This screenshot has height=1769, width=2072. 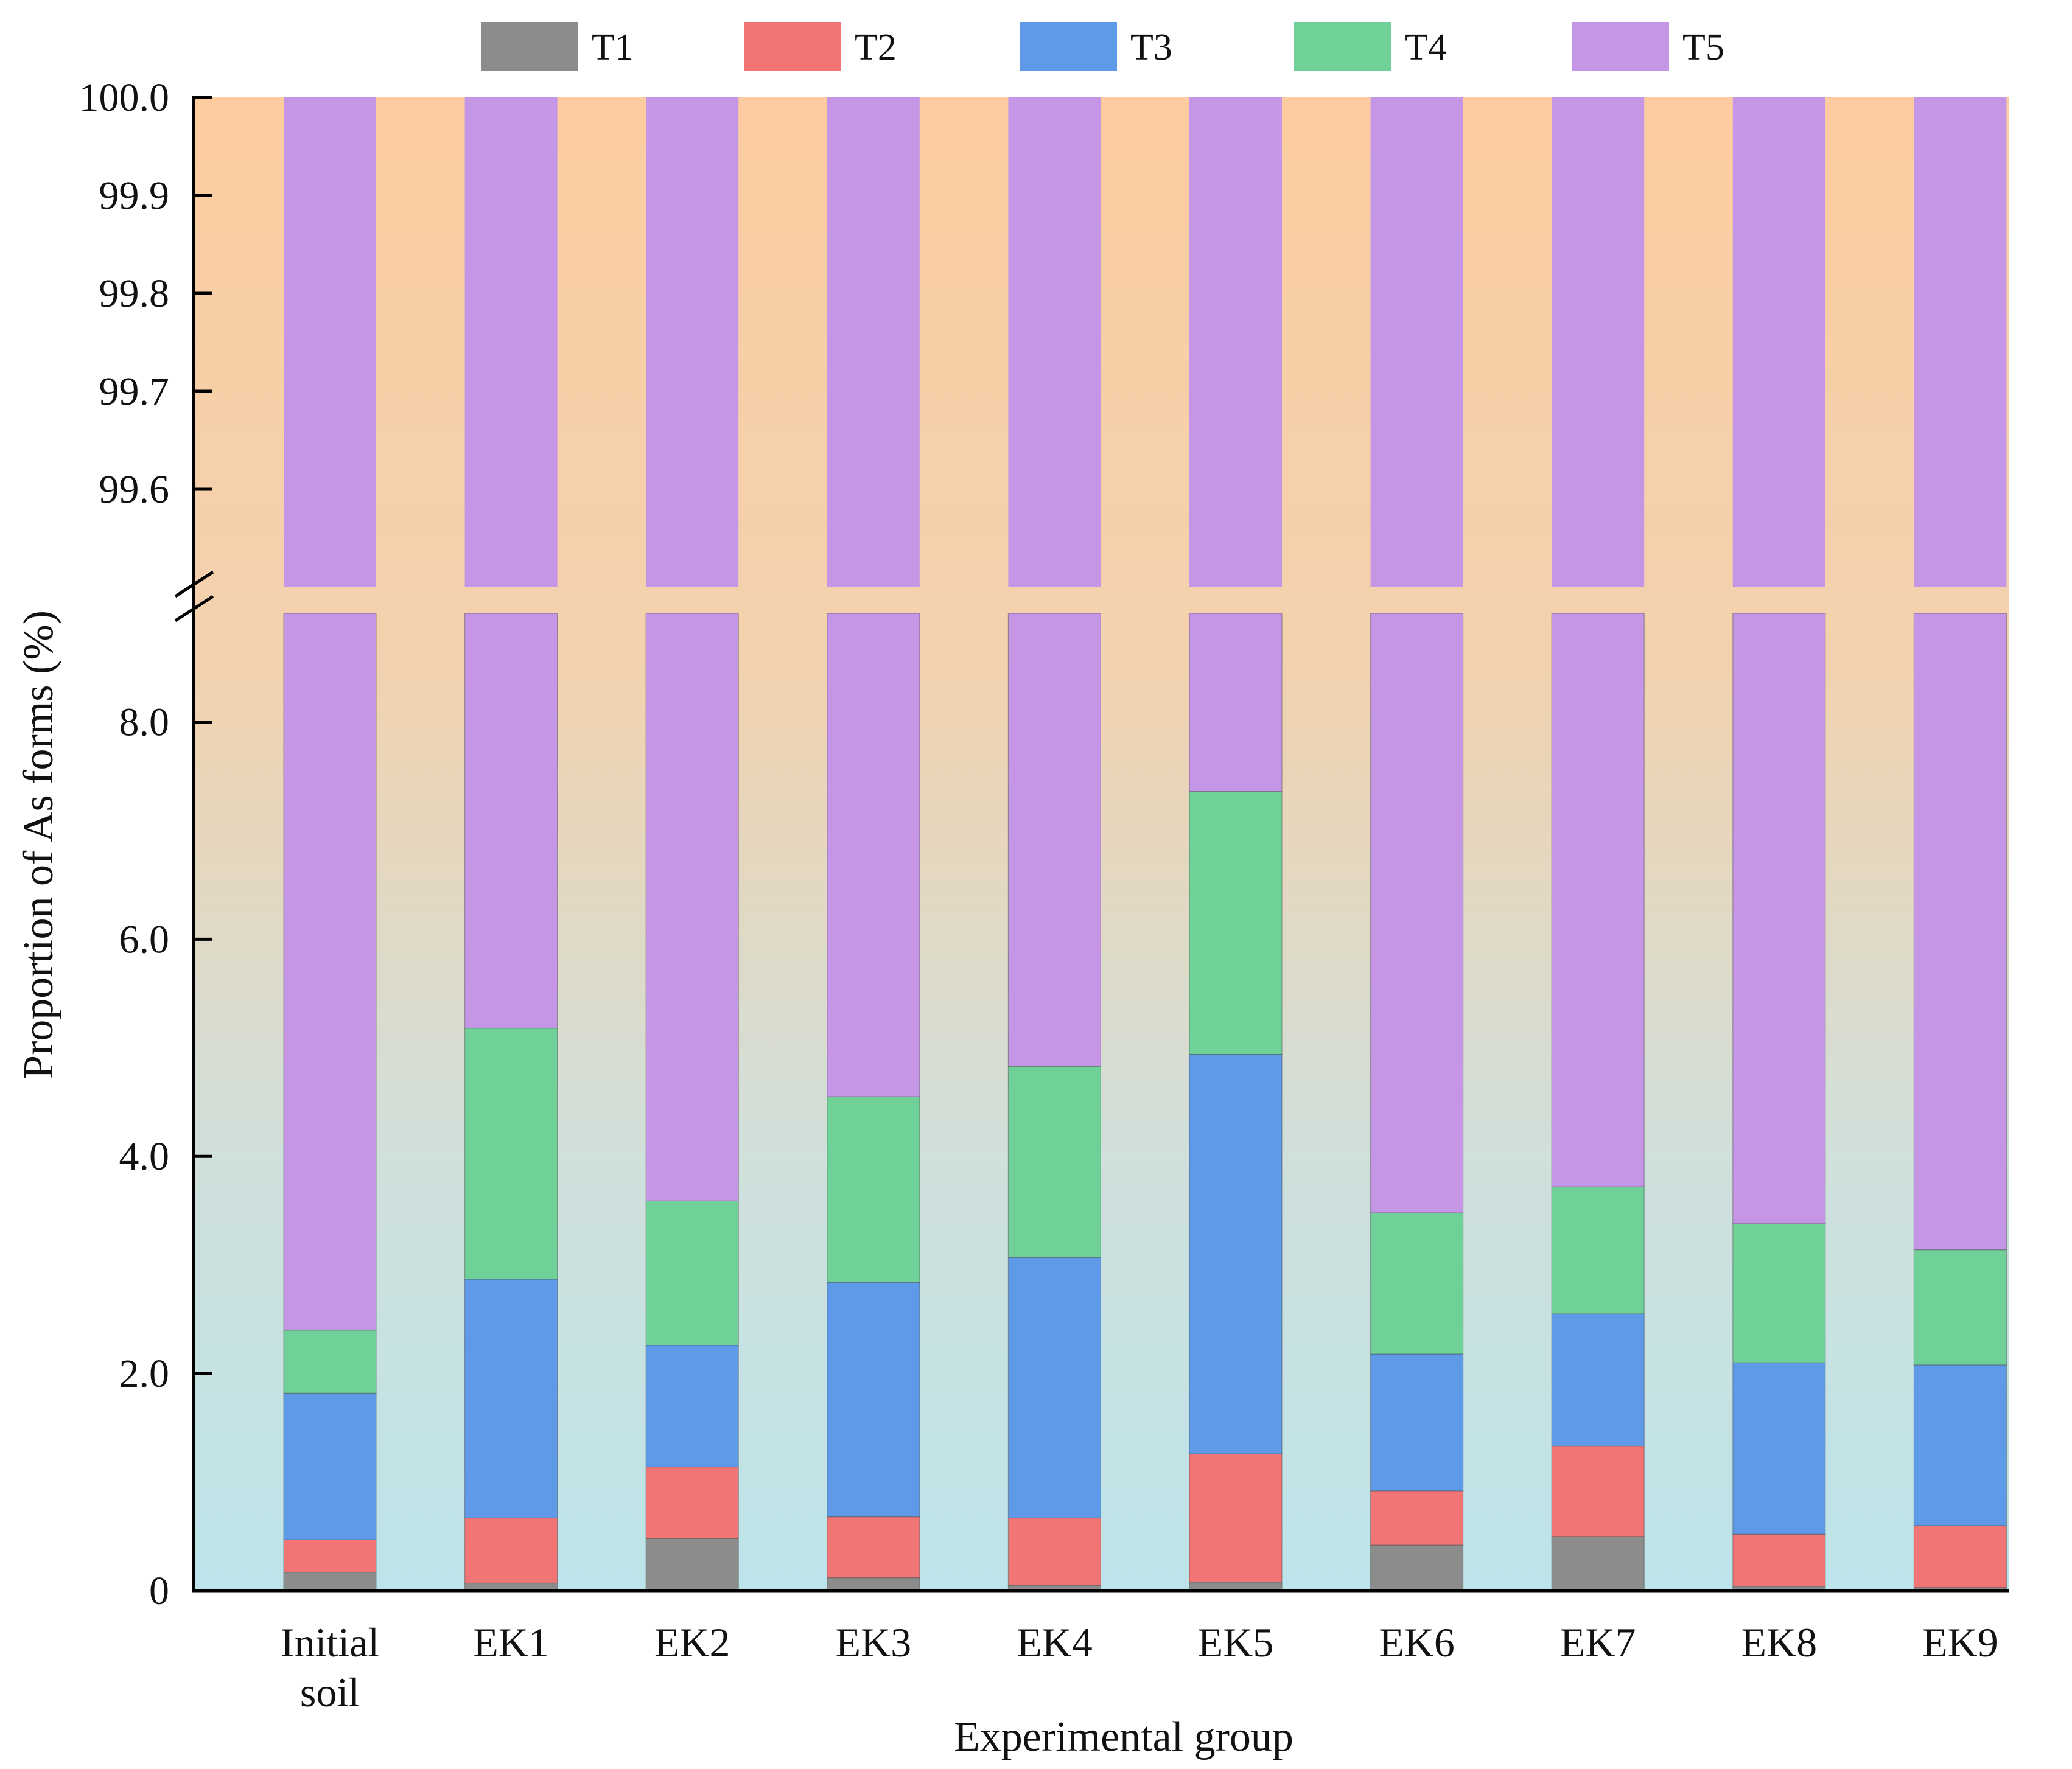 What do you see at coordinates (692, 1642) in the screenshot?
I see `x-category-label: EK2` at bounding box center [692, 1642].